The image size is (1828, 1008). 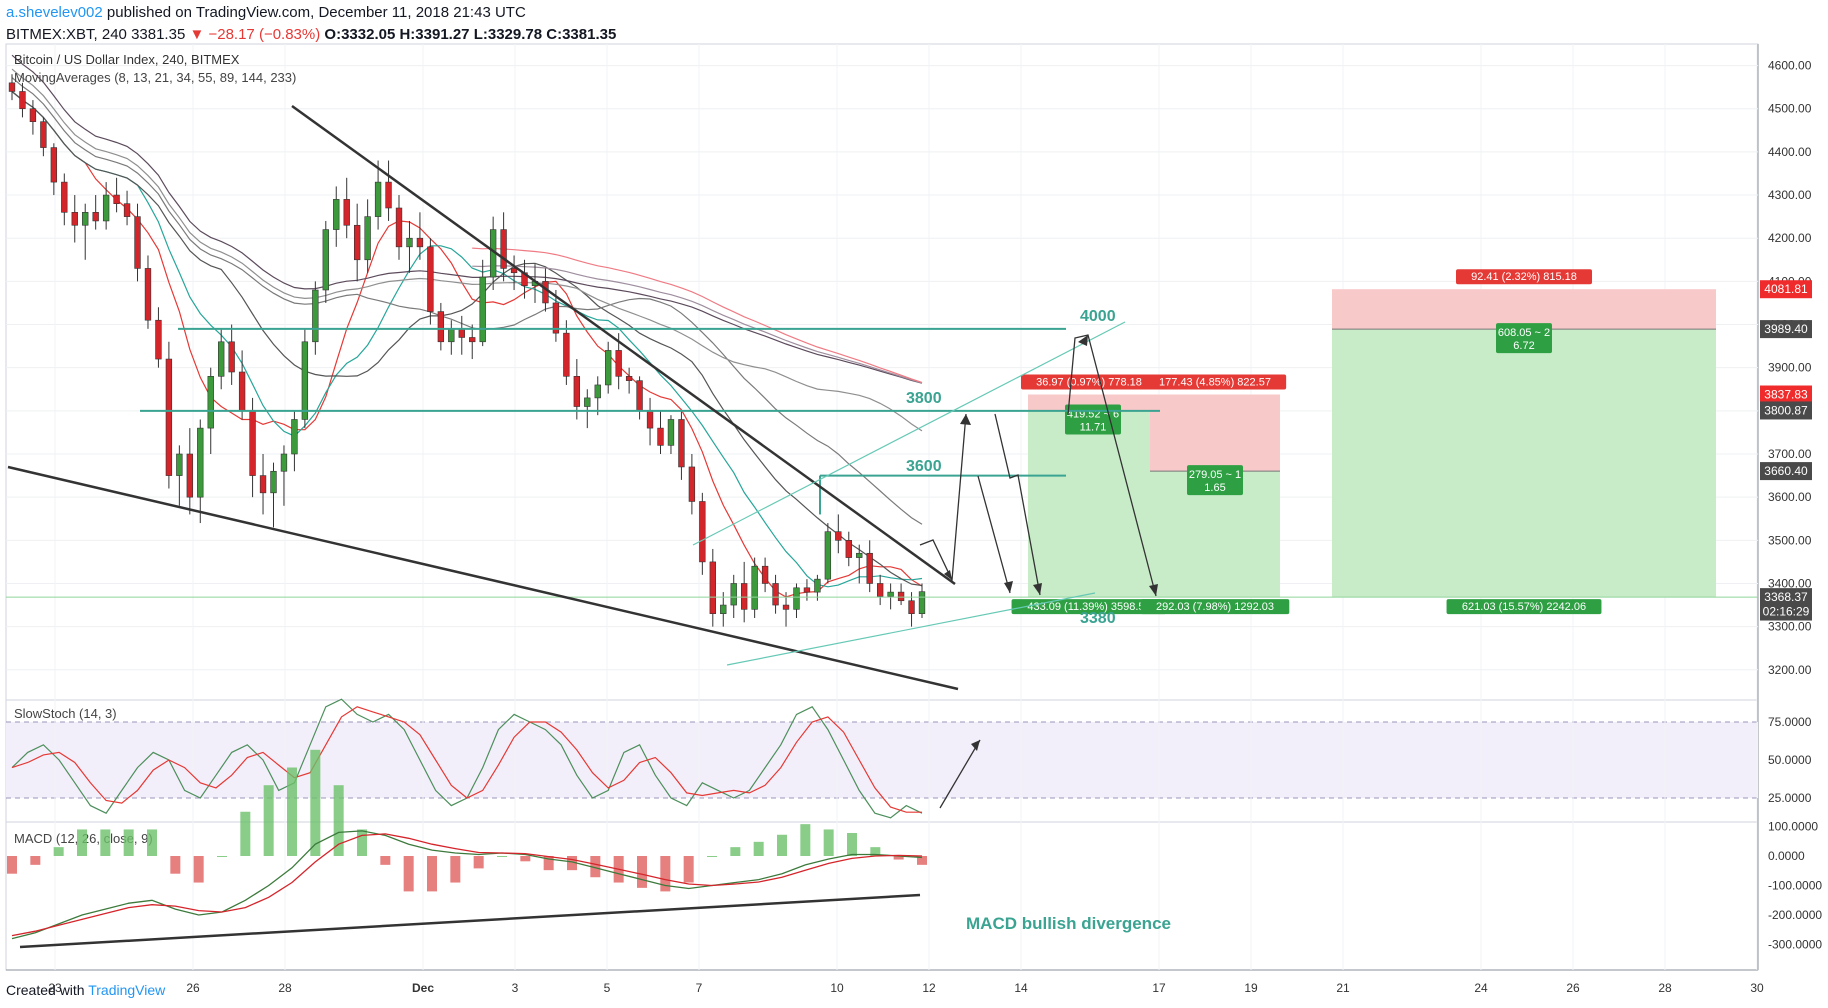 I want to click on target-label-box, so click(x=1215, y=607).